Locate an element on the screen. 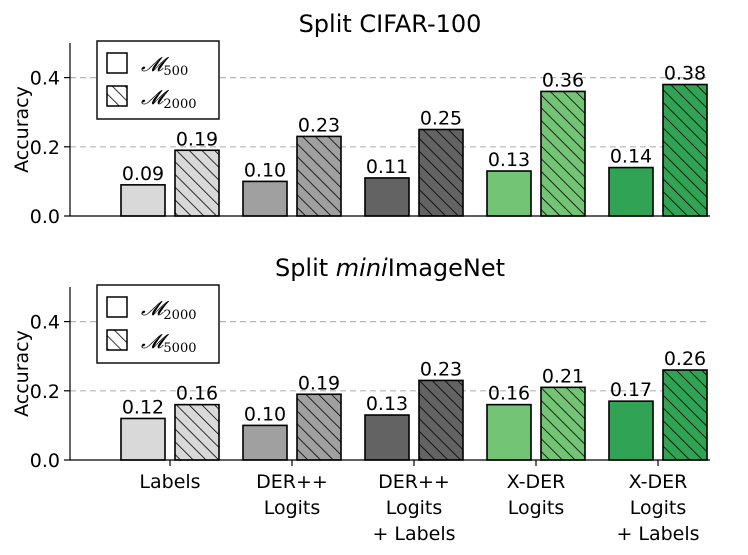  data-label: 0.14 is located at coordinates (631, 157).